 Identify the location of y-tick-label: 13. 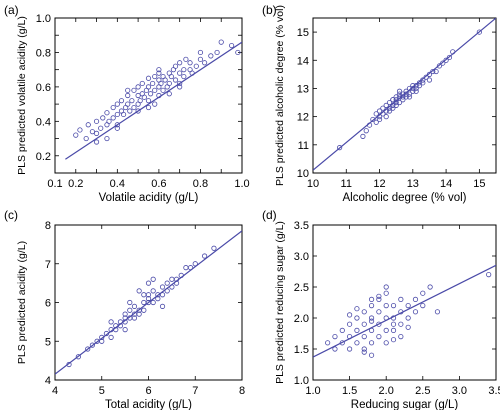
(303, 89).